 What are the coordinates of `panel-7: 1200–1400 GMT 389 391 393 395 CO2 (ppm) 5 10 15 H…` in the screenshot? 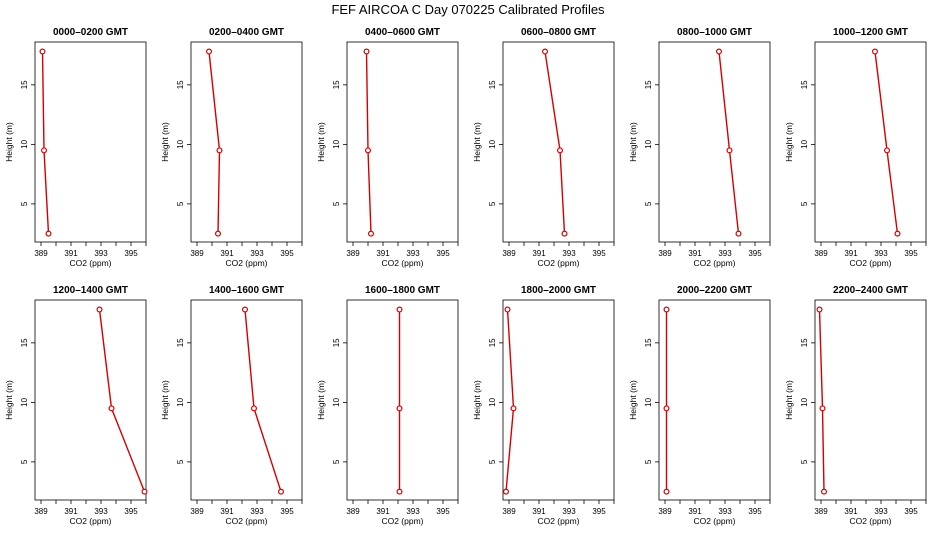 It's located at (76, 405).